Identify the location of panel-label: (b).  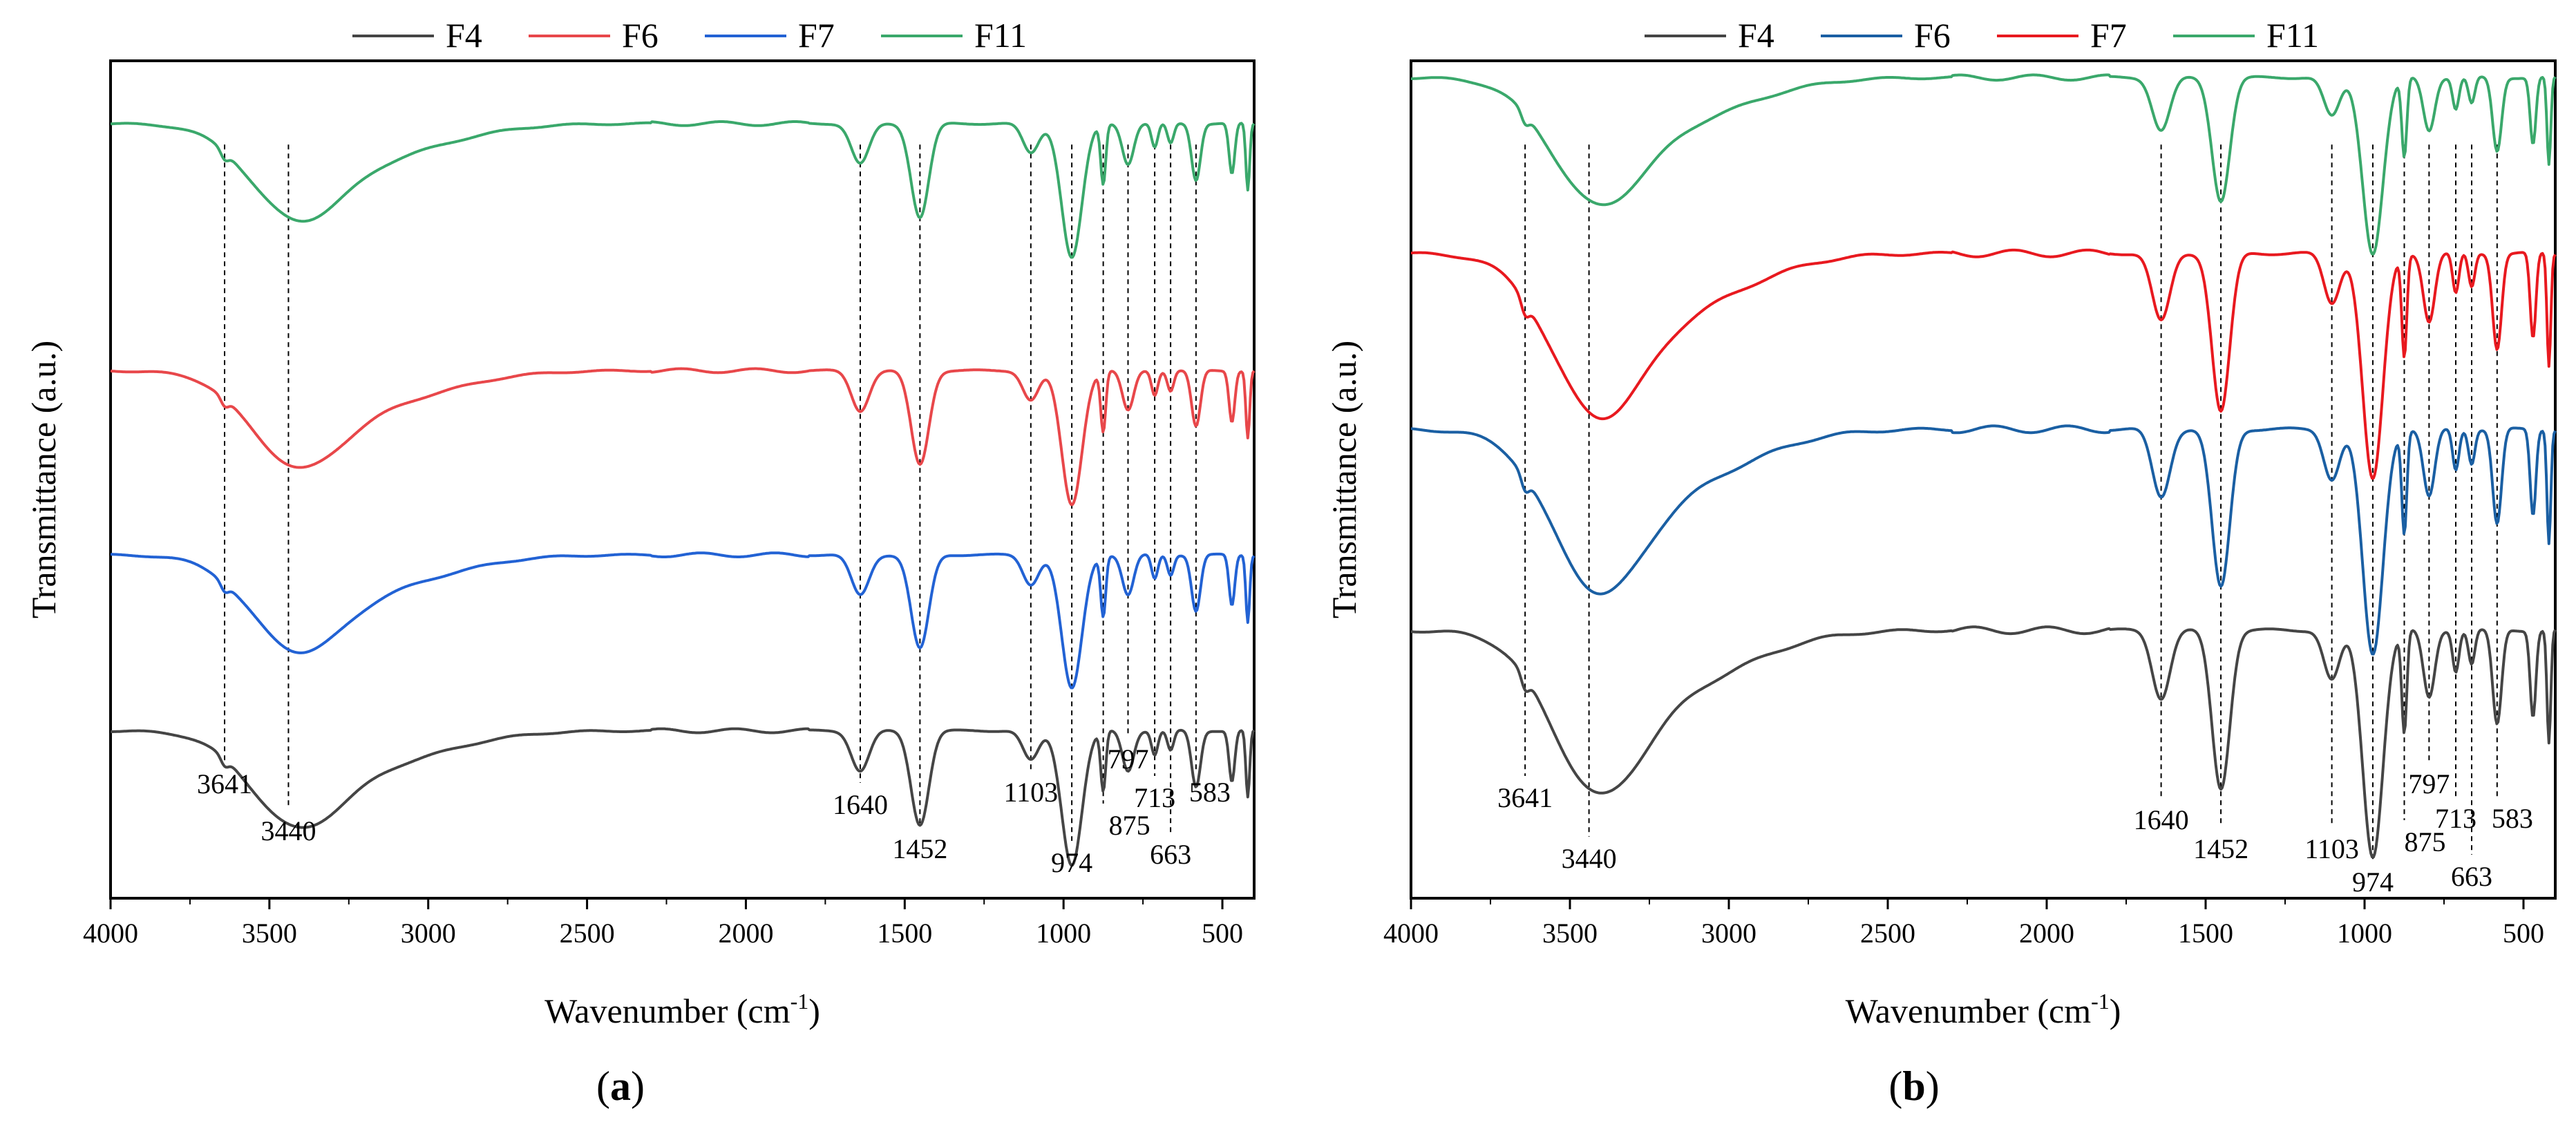
(1913, 1086).